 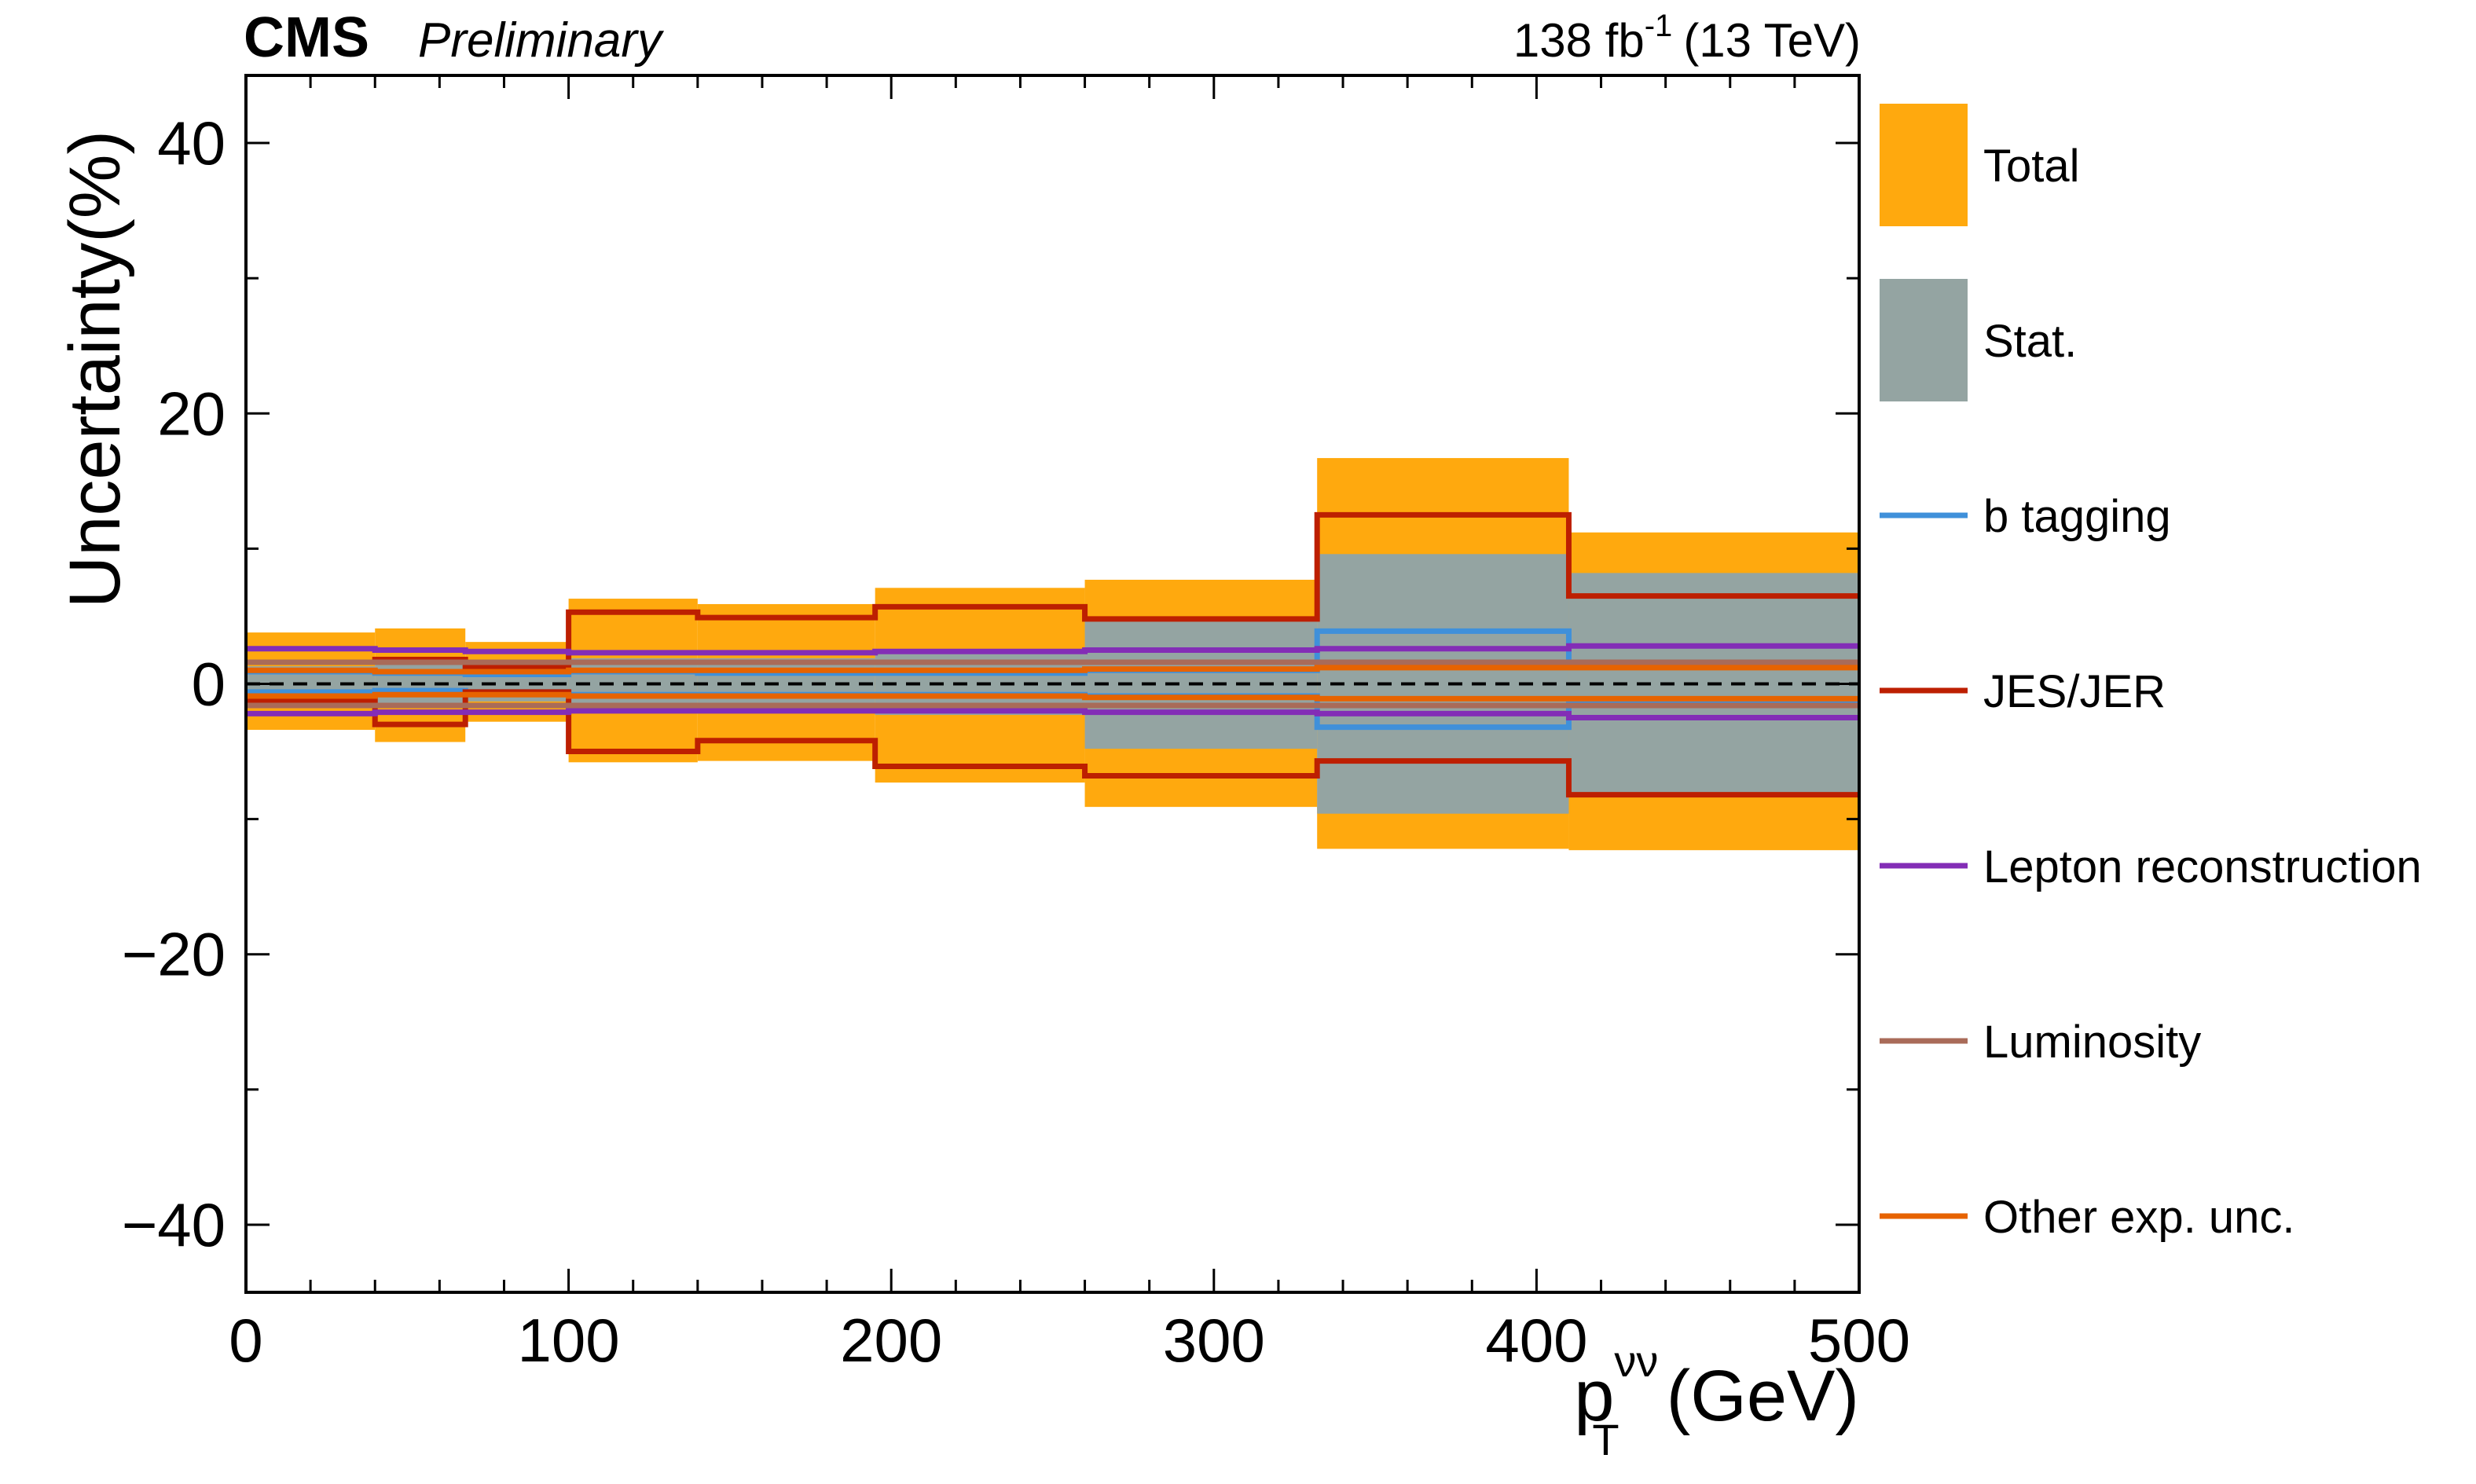 What do you see at coordinates (569, 1340) in the screenshot?
I see `x-tick-label: 100` at bounding box center [569, 1340].